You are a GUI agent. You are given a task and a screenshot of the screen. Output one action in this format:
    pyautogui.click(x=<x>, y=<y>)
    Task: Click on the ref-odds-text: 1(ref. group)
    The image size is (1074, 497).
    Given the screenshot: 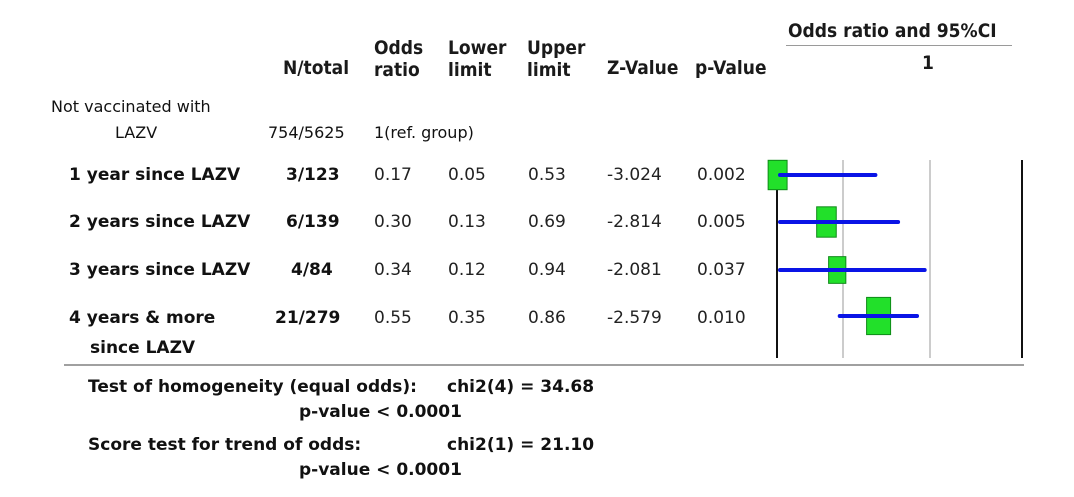 What is the action you would take?
    pyautogui.click(x=424, y=132)
    